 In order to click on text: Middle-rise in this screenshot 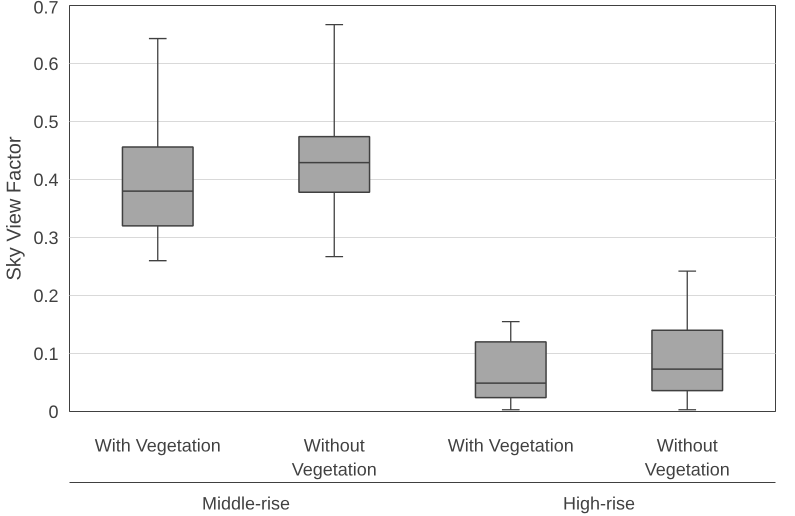, I will do `click(246, 504)`.